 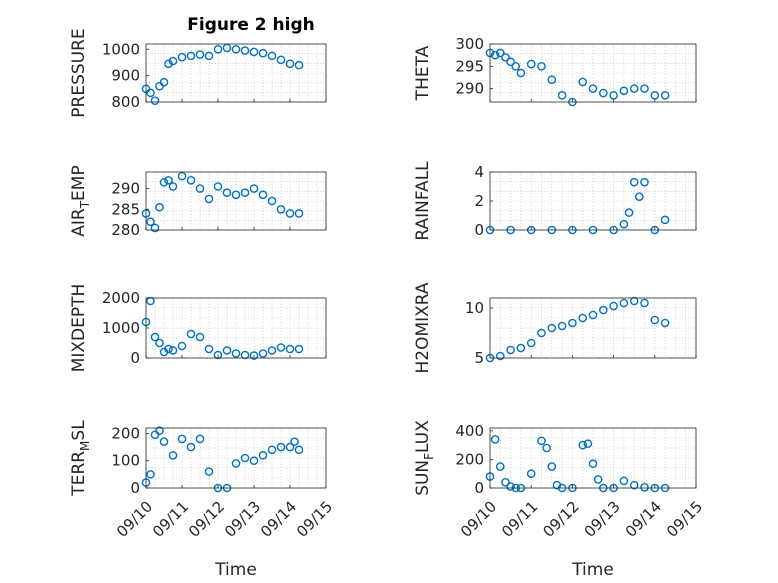 What do you see at coordinates (125, 461) in the screenshot?
I see `y-tick-label: 100` at bounding box center [125, 461].